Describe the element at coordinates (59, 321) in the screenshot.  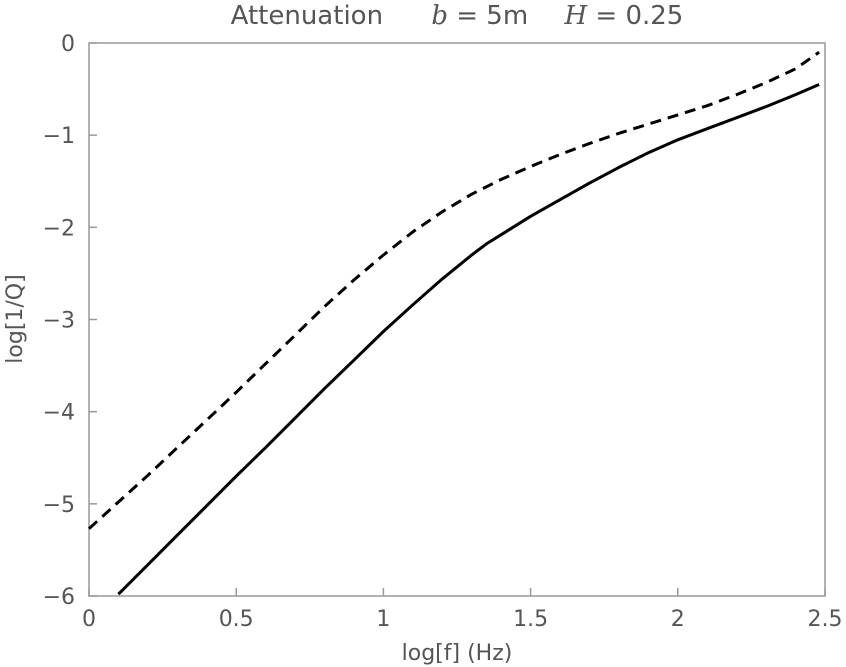
I see `y-tick-label: −3` at that location.